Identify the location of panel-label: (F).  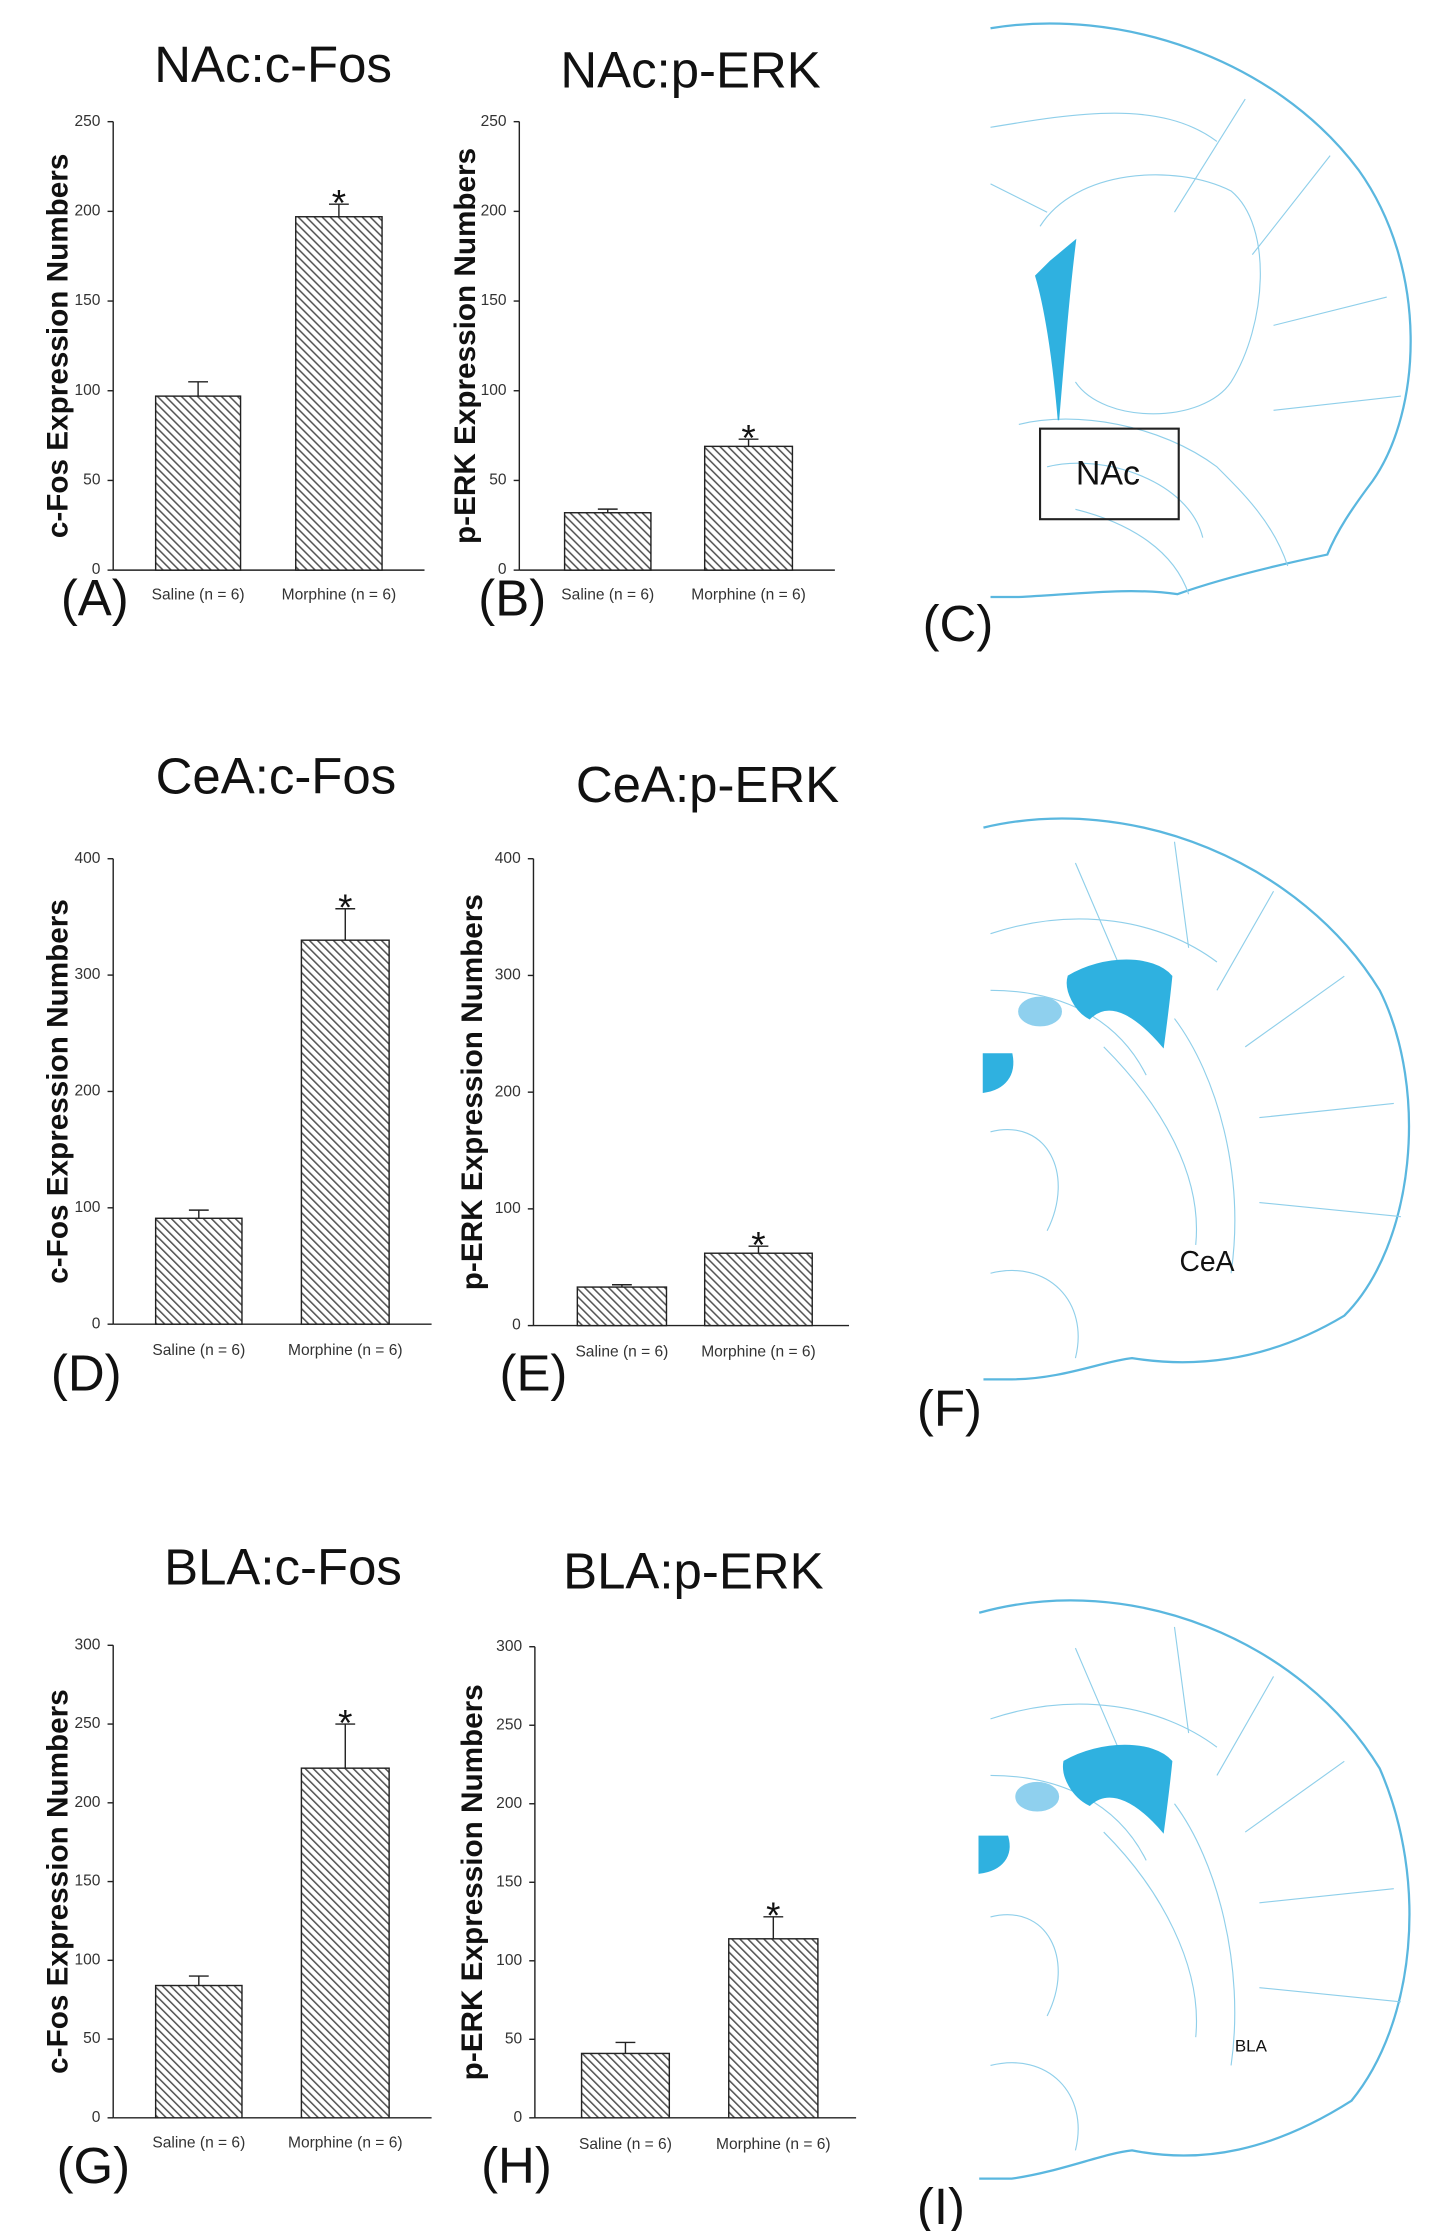
(949, 1408).